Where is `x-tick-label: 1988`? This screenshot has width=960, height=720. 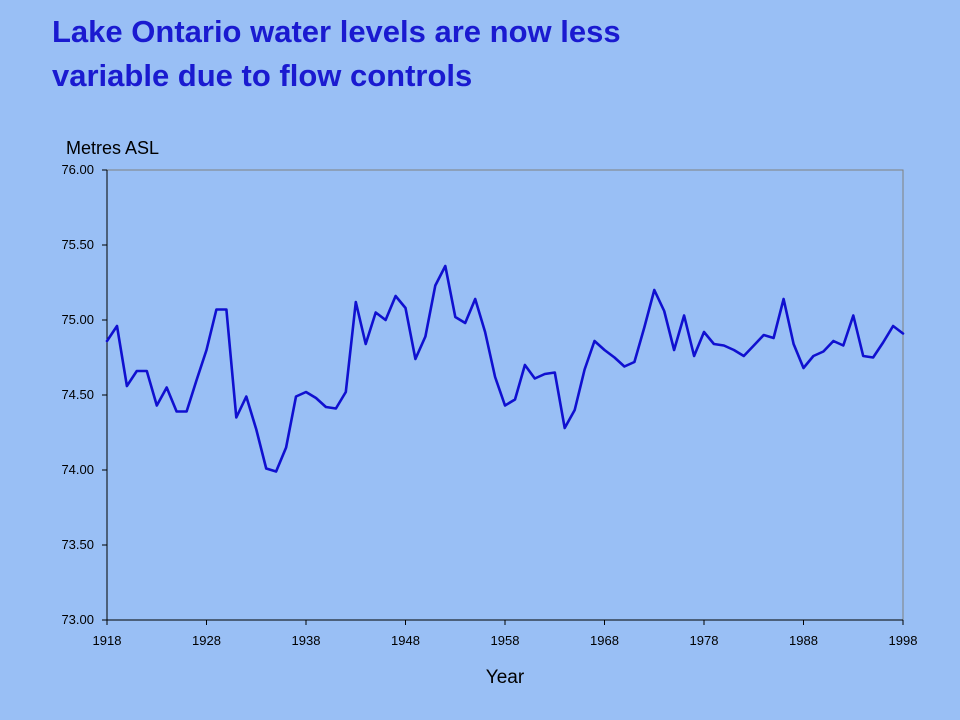
x-tick-label: 1988 is located at coordinates (803, 640).